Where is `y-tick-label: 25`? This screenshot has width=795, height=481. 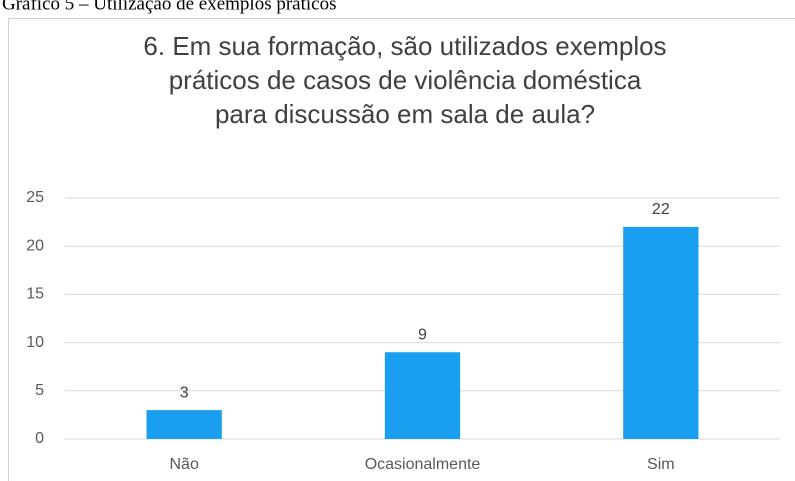
y-tick-label: 25 is located at coordinates (35, 197).